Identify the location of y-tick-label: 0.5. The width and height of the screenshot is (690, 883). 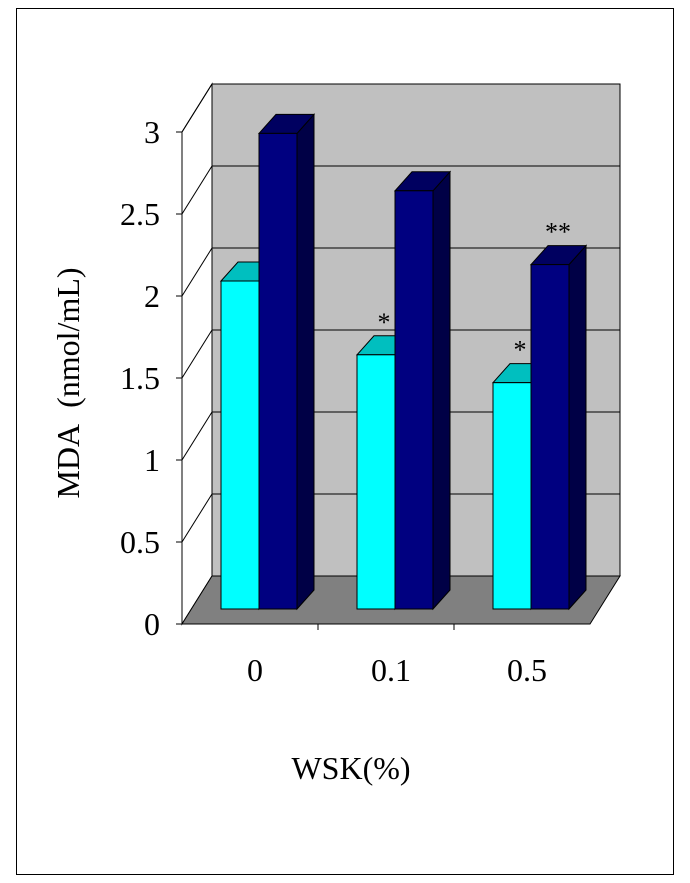
(140, 542).